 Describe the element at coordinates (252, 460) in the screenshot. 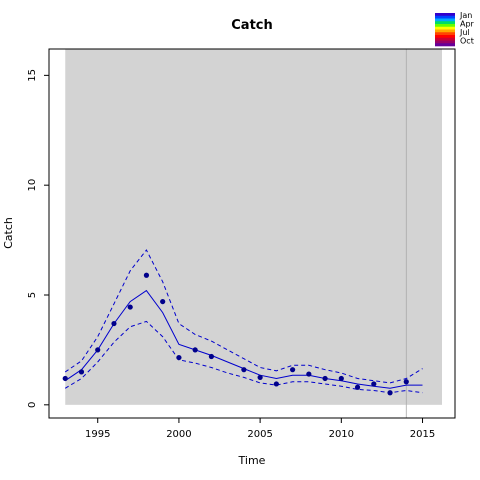

I see `x-axis-label: Time` at that location.